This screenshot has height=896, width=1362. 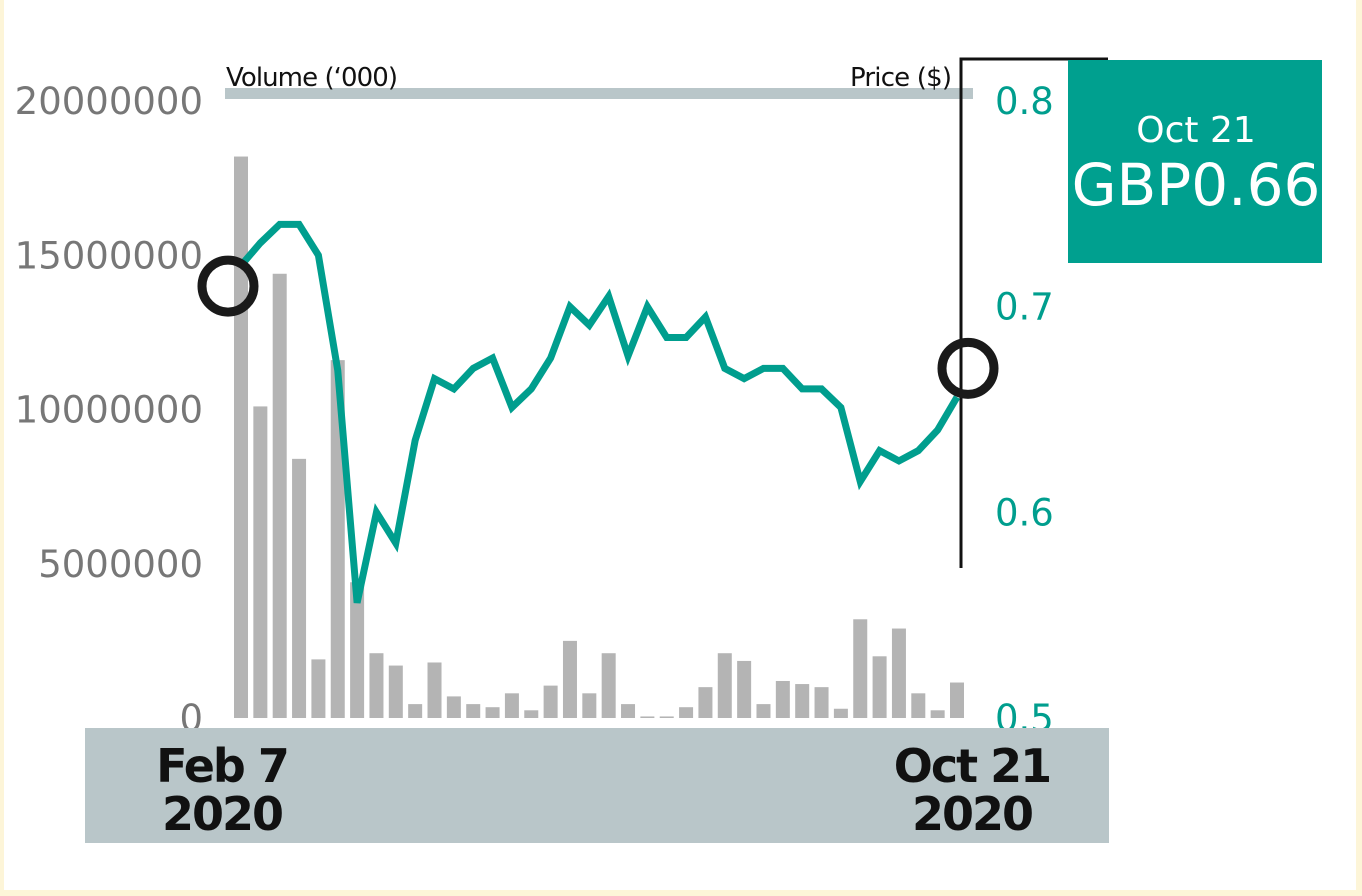 What do you see at coordinates (901, 78) in the screenshot?
I see `price-axis-label: Price ($)` at bounding box center [901, 78].